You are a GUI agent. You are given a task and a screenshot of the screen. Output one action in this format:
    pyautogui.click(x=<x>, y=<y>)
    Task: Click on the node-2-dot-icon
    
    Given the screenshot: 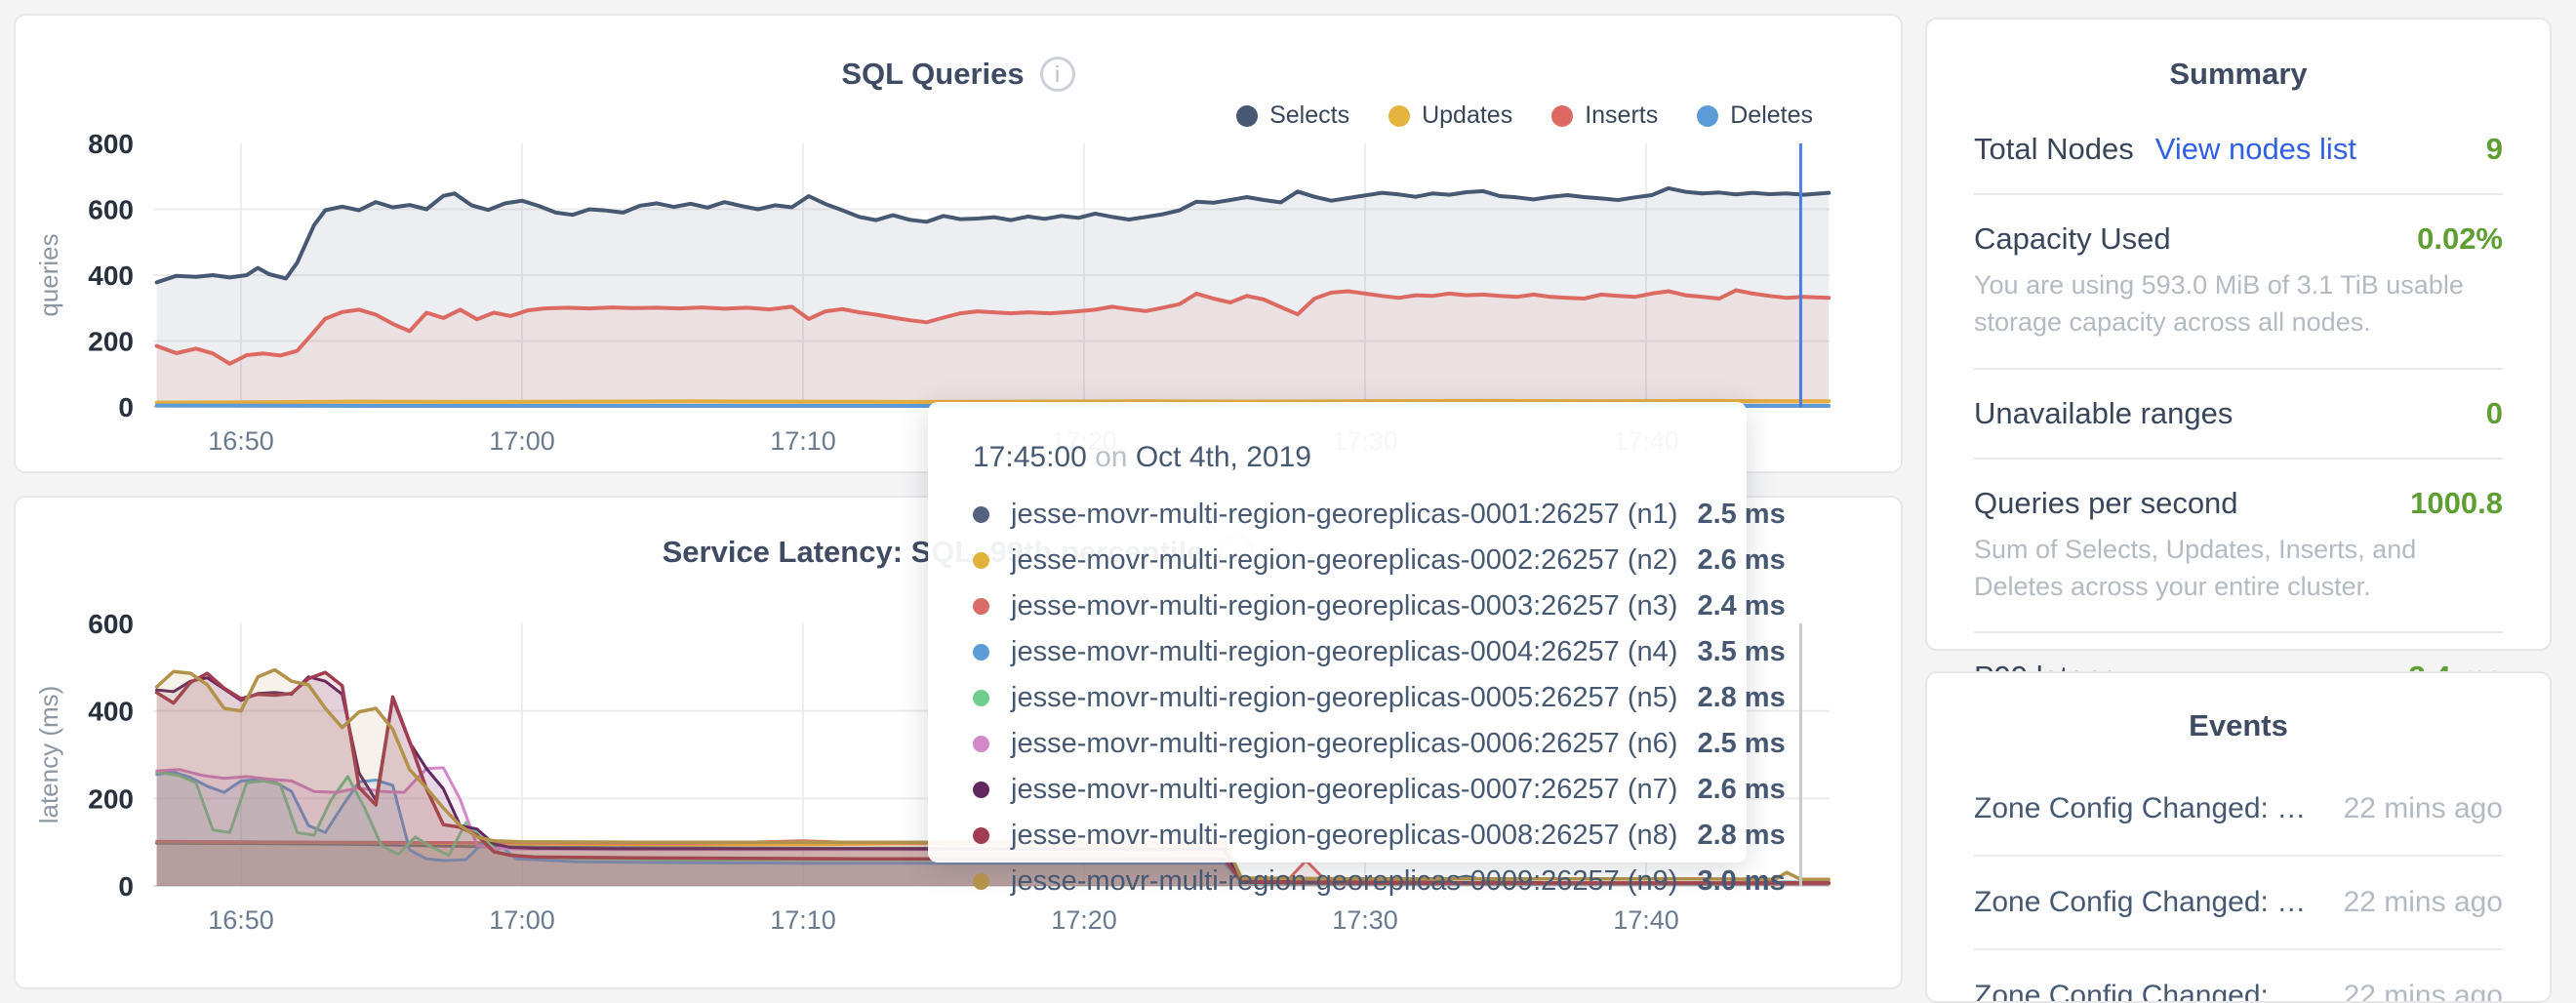 What is the action you would take?
    pyautogui.click(x=981, y=560)
    